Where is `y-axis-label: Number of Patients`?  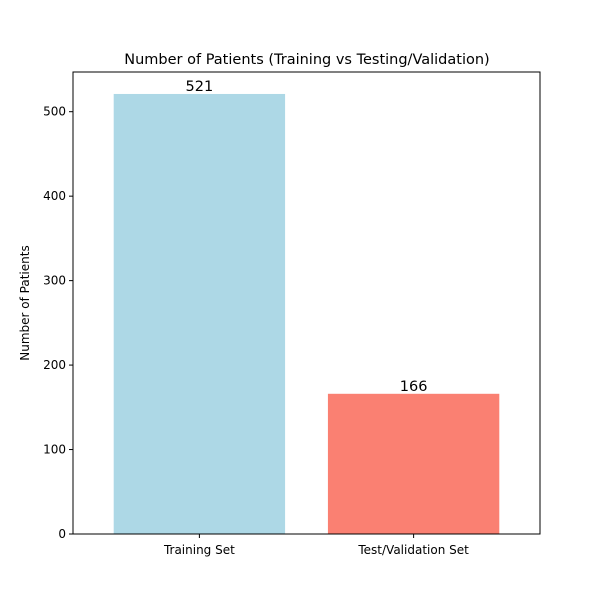 y-axis-label: Number of Patients is located at coordinates (25, 302).